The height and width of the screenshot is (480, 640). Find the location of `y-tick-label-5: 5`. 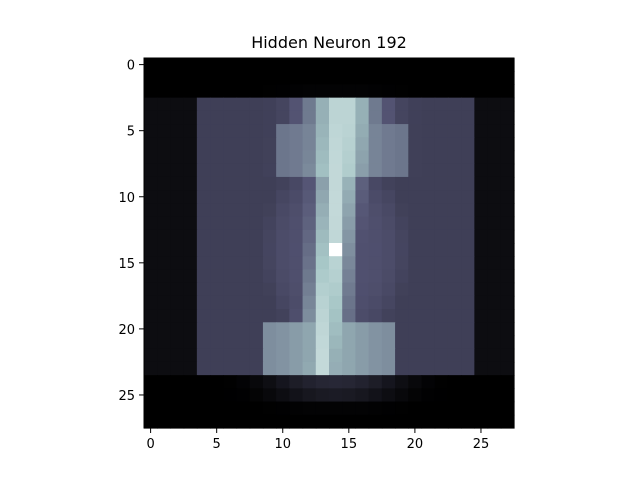

y-tick-label-5: 5 is located at coordinates (131, 132).